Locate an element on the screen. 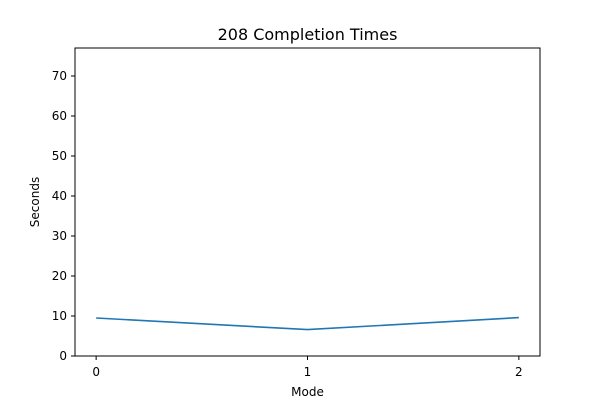 The width and height of the screenshot is (600, 400). x-tick-label: 2 is located at coordinates (519, 372).